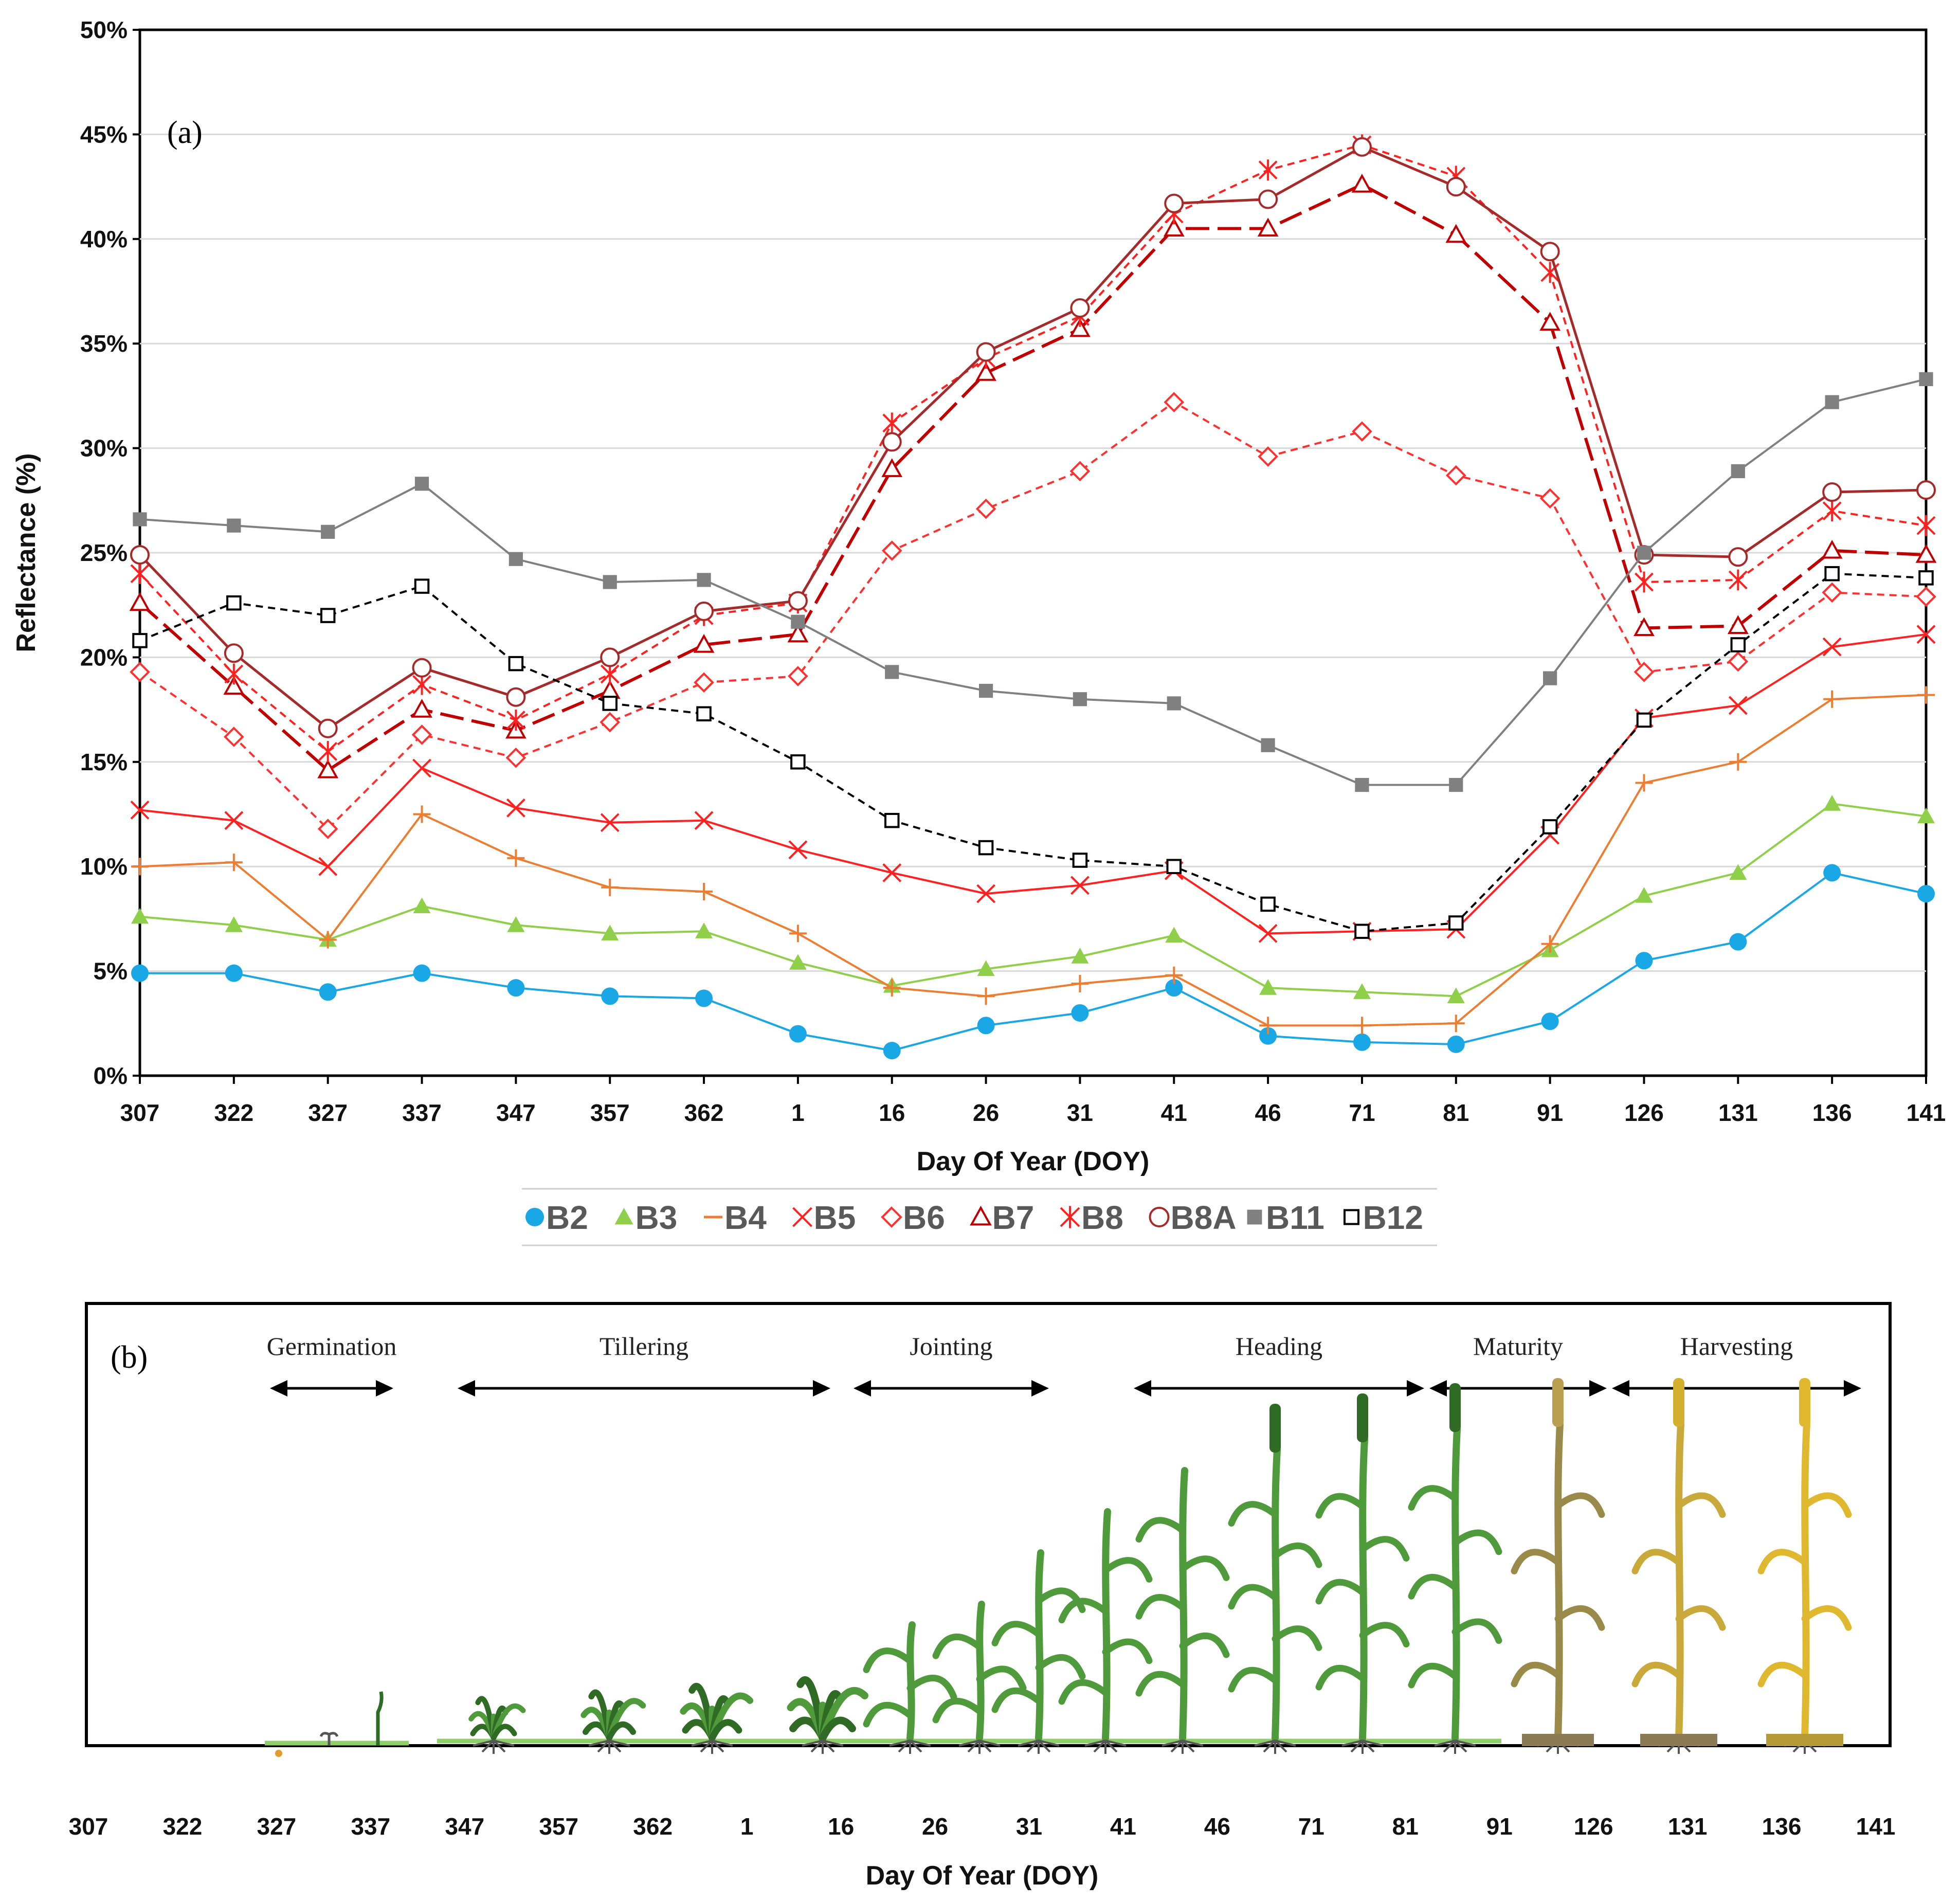  What do you see at coordinates (1550, 1112) in the screenshot?
I see `x-tick-label: 91` at bounding box center [1550, 1112].